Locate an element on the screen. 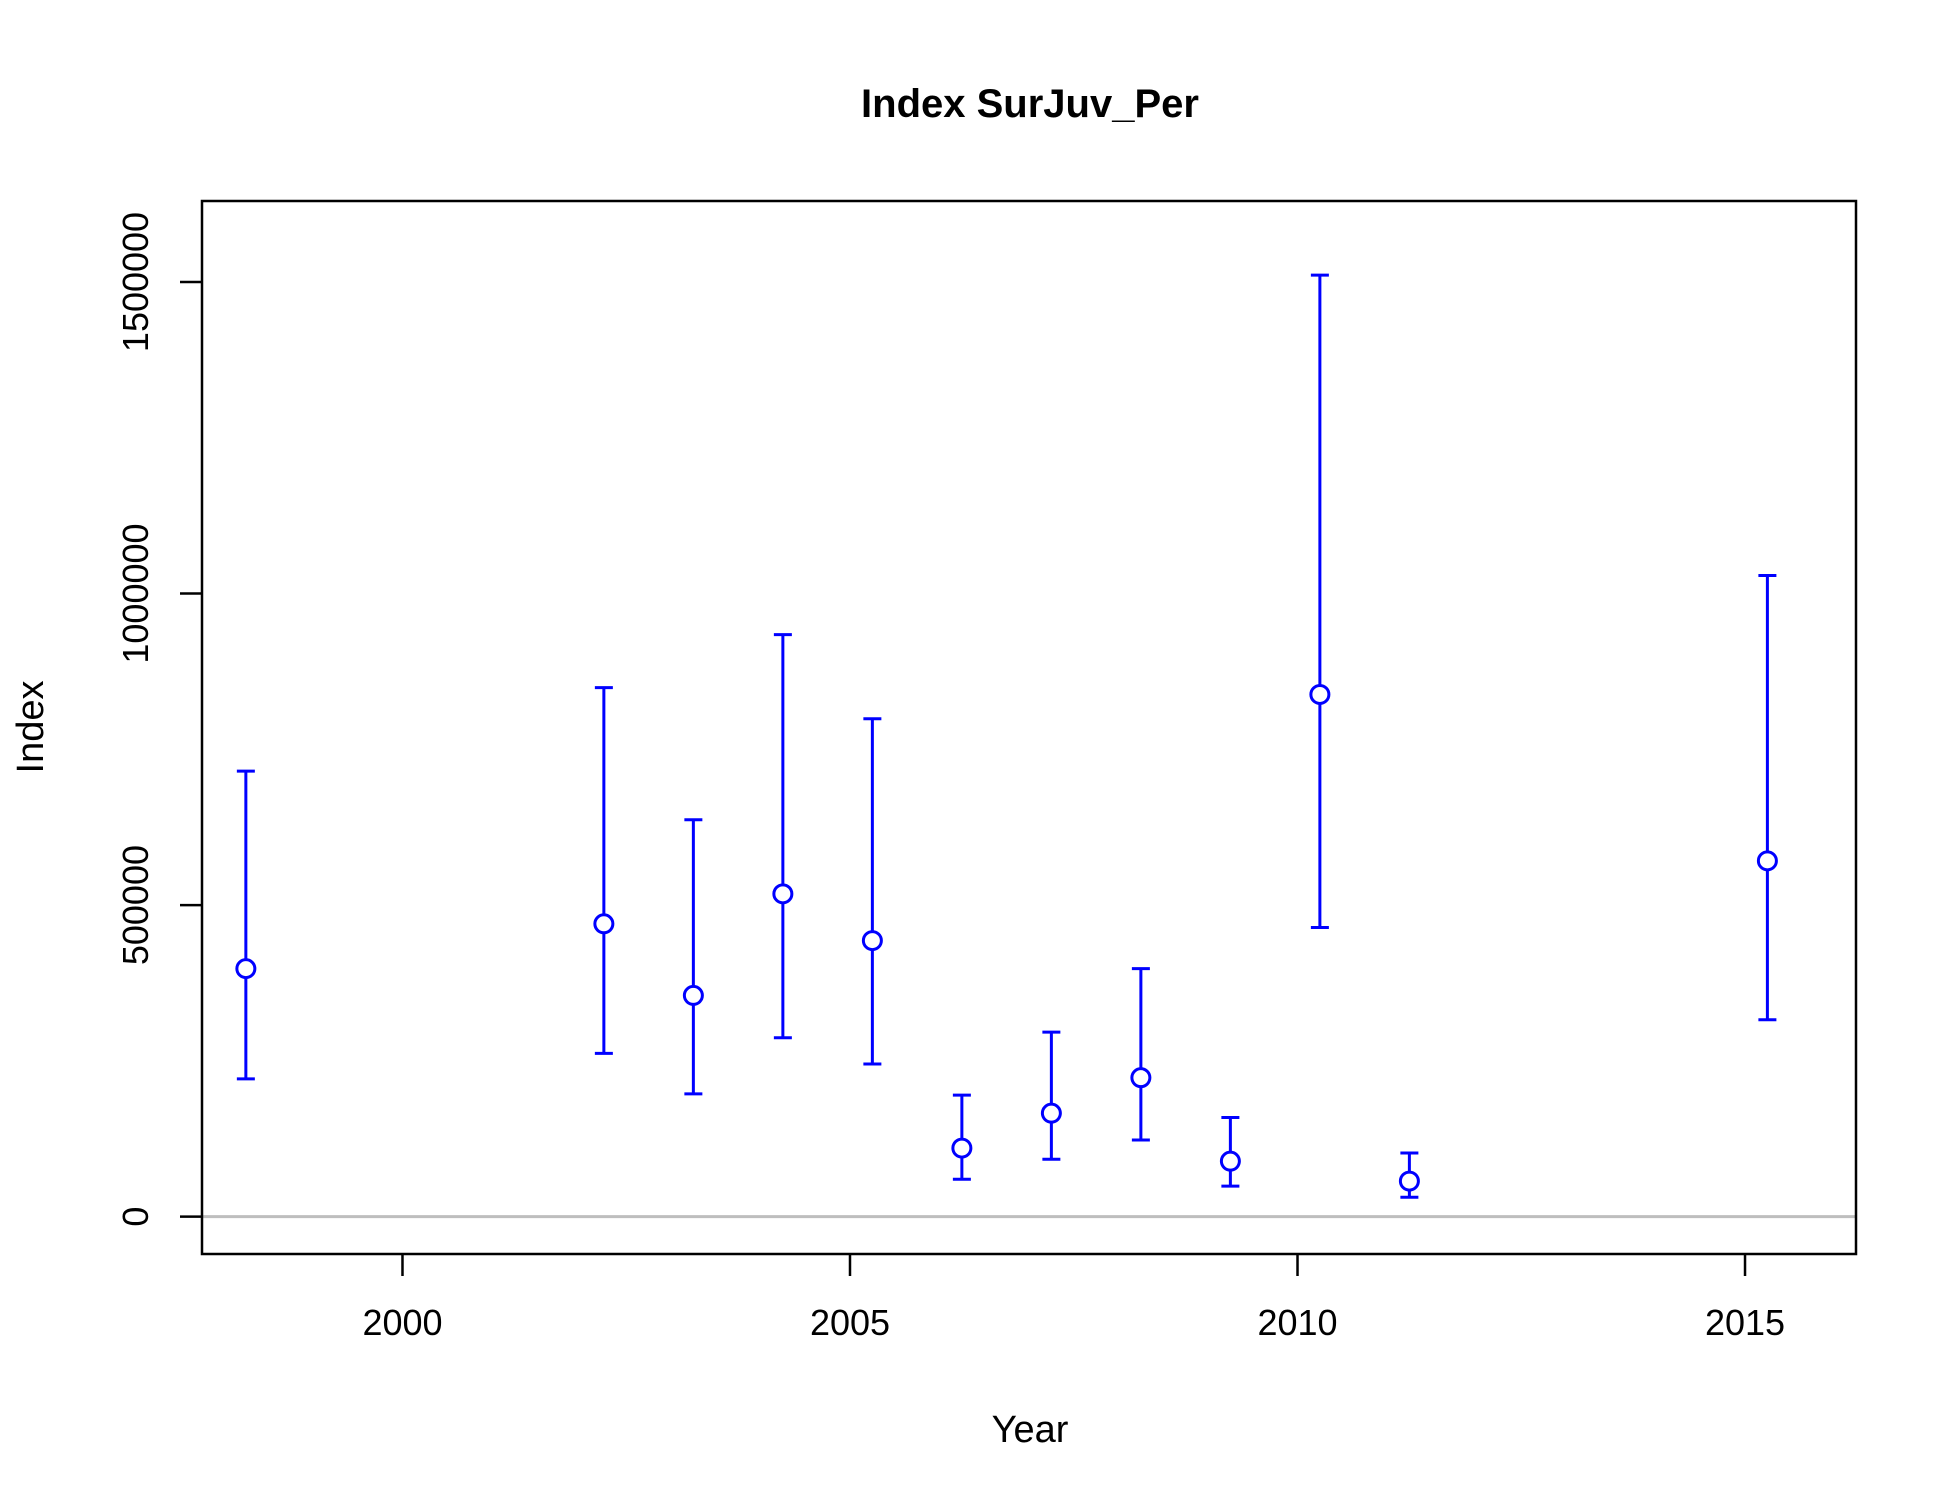  y-axis-label: Index is located at coordinates (31, 727).